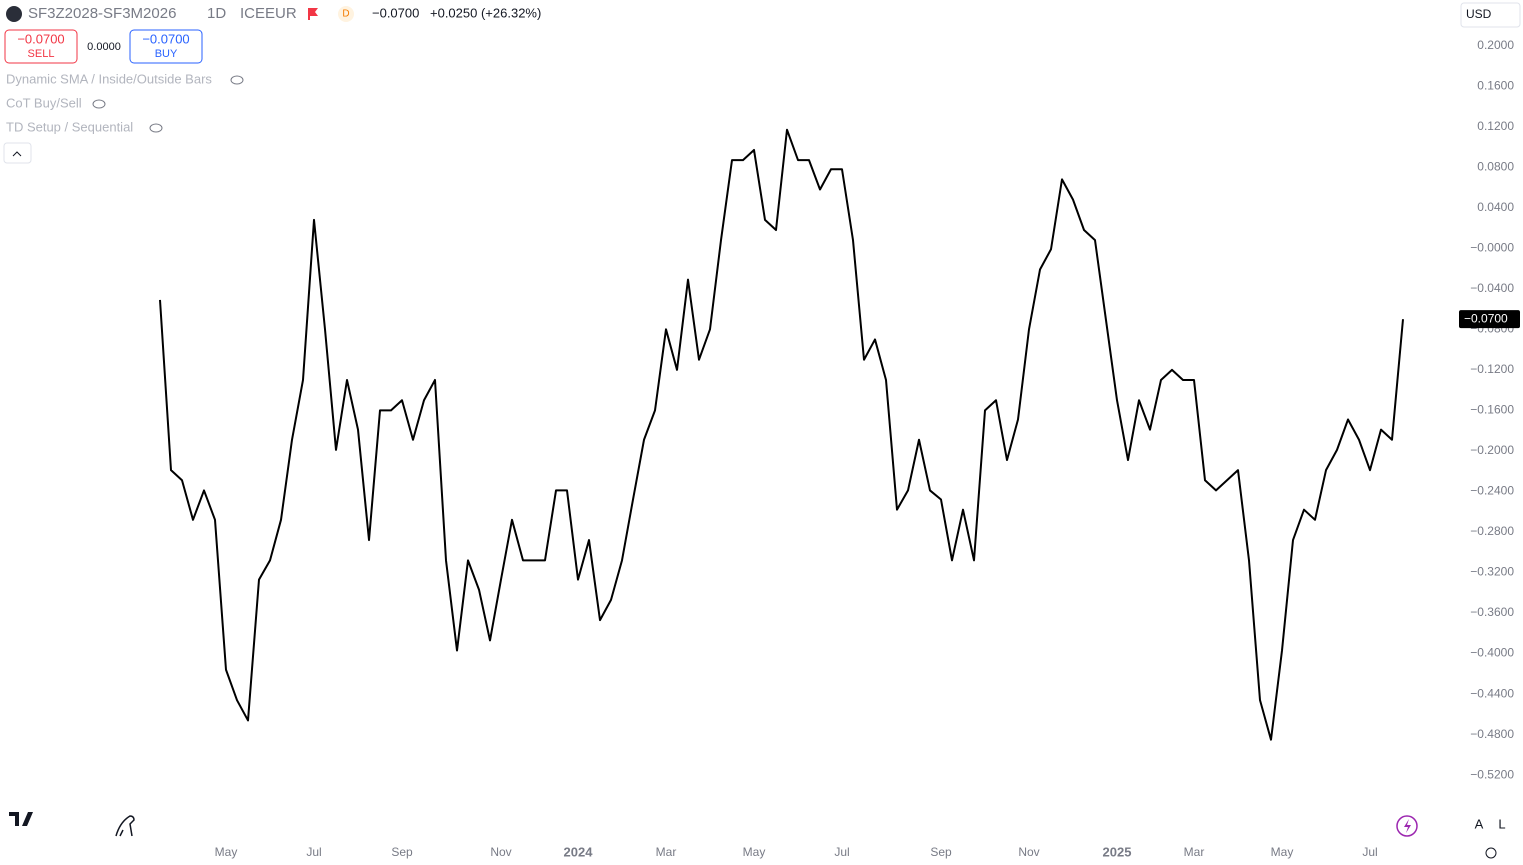  Describe the element at coordinates (1492, 410) in the screenshot. I see `y-tick-label: −0.1600` at that location.